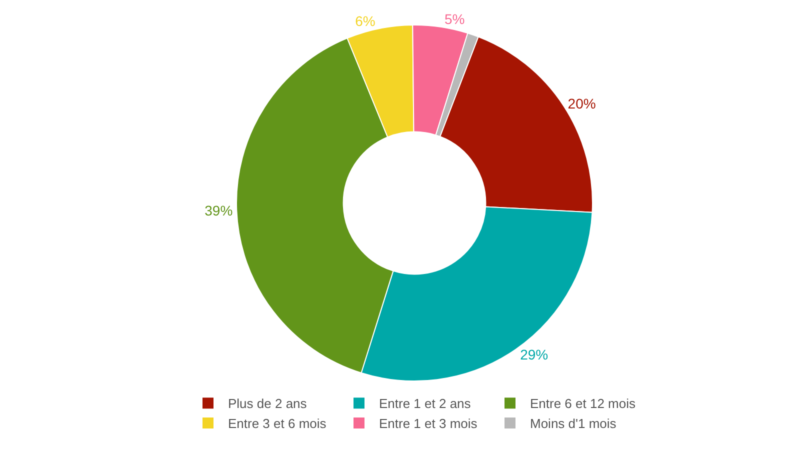  I want to click on legend-label: Plus de 2 ans, so click(268, 404).